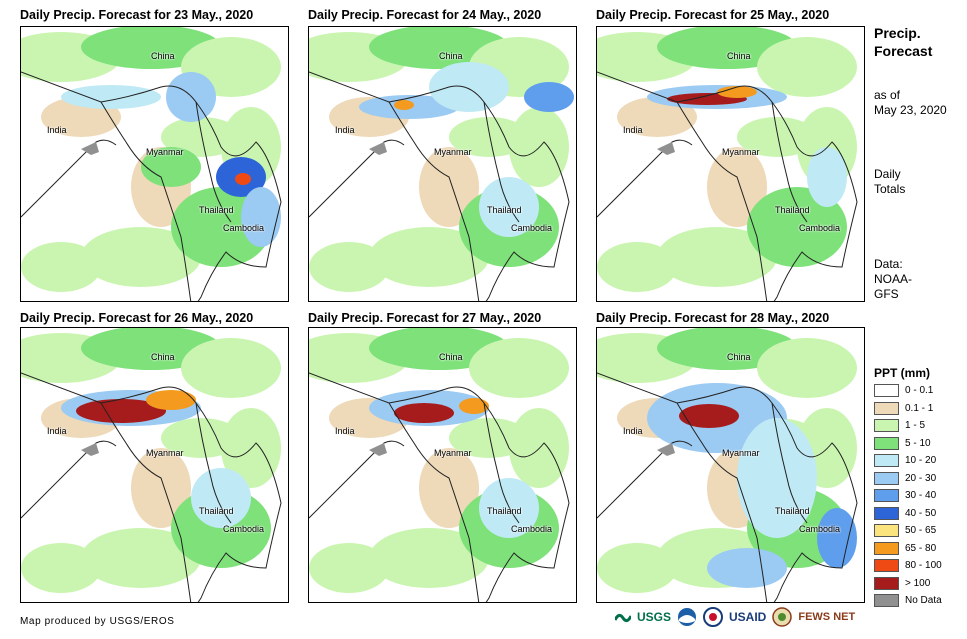 The height and width of the screenshot is (639, 967). I want to click on legend-item: 0 - 0.1, so click(908, 391).